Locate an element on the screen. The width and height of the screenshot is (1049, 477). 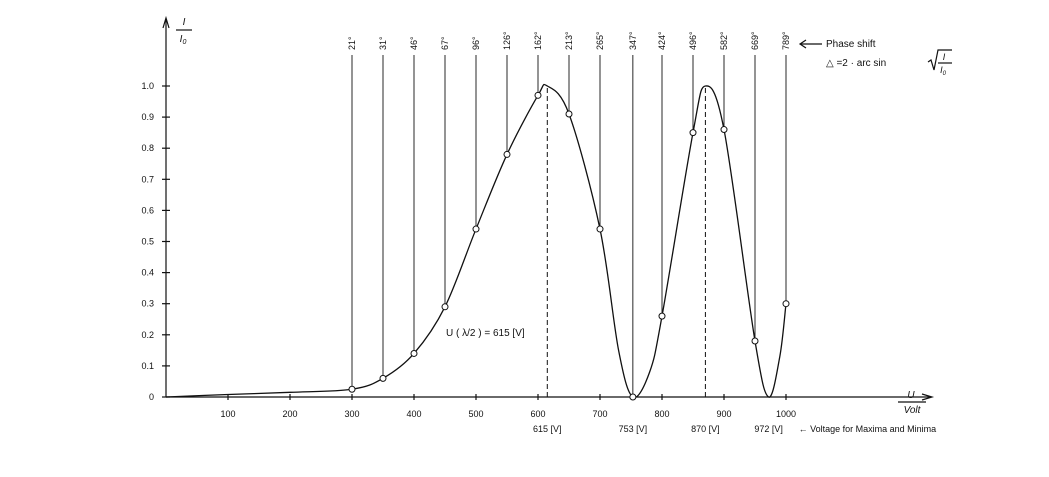
x-tick-label: 900 is located at coordinates (723, 414).